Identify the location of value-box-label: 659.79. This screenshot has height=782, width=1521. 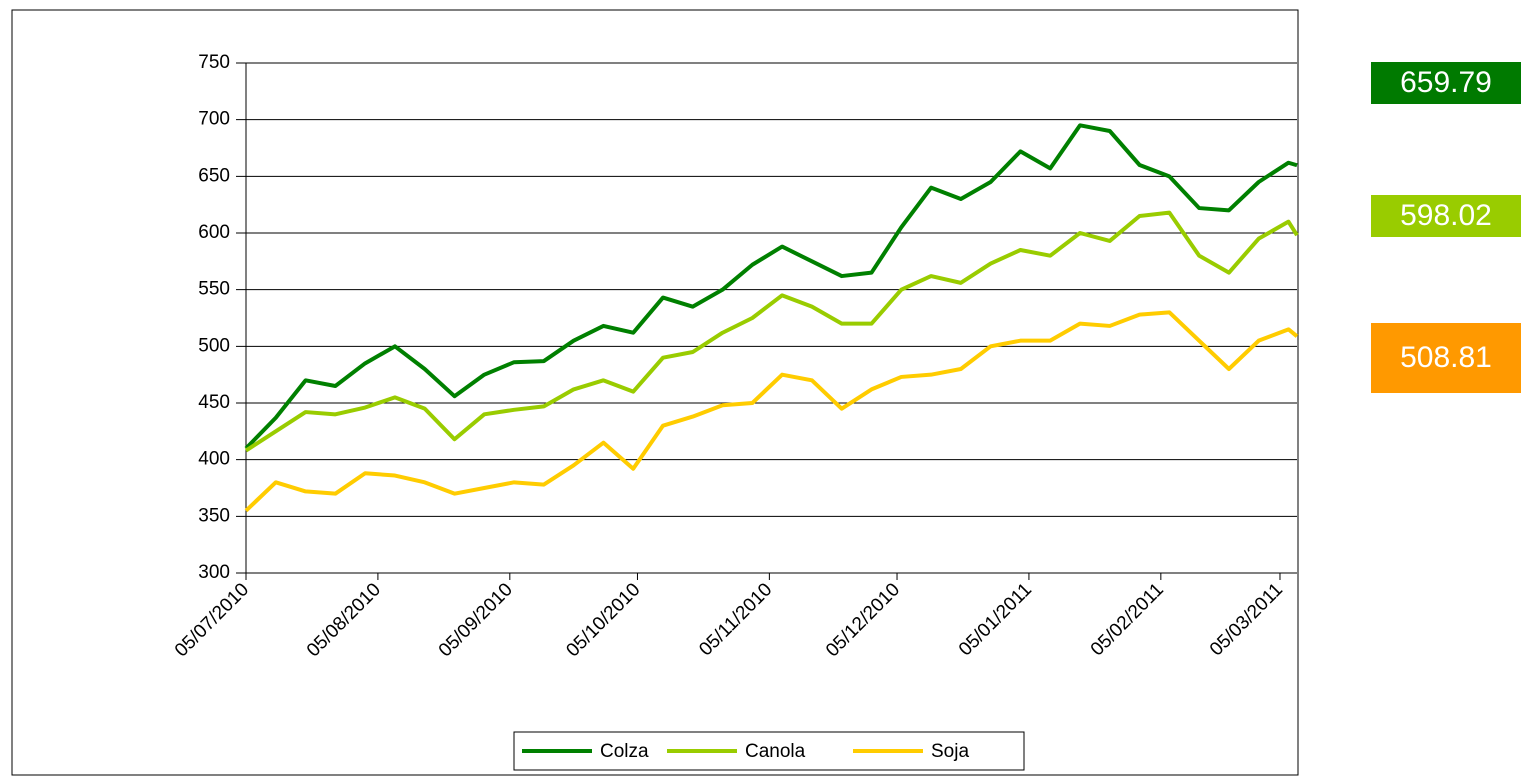
(1446, 82).